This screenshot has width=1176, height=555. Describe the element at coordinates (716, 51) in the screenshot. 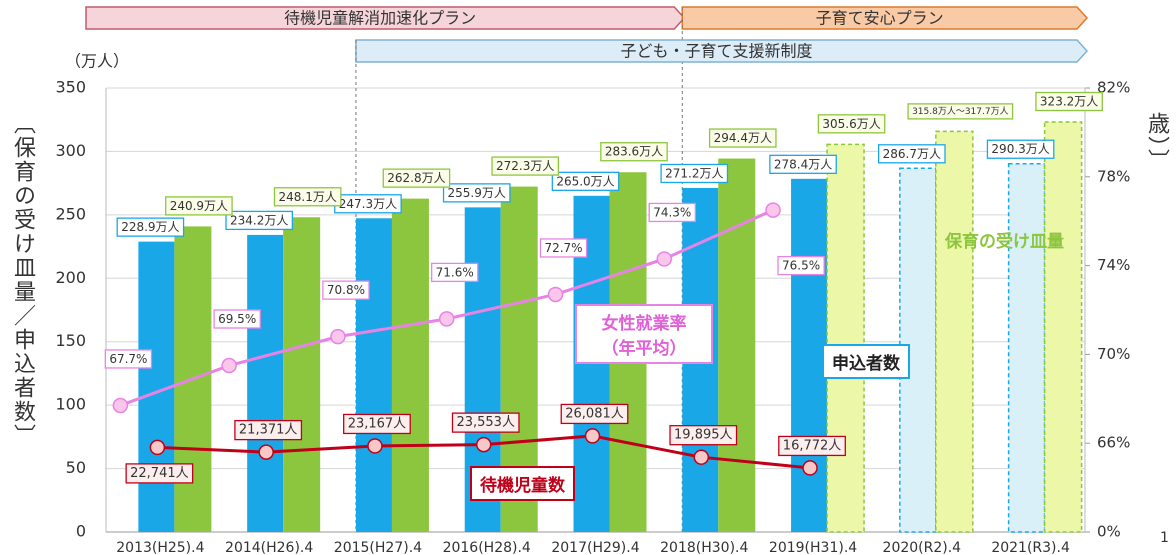

I see `plan-label: 子ども・子育て支援新制度` at that location.